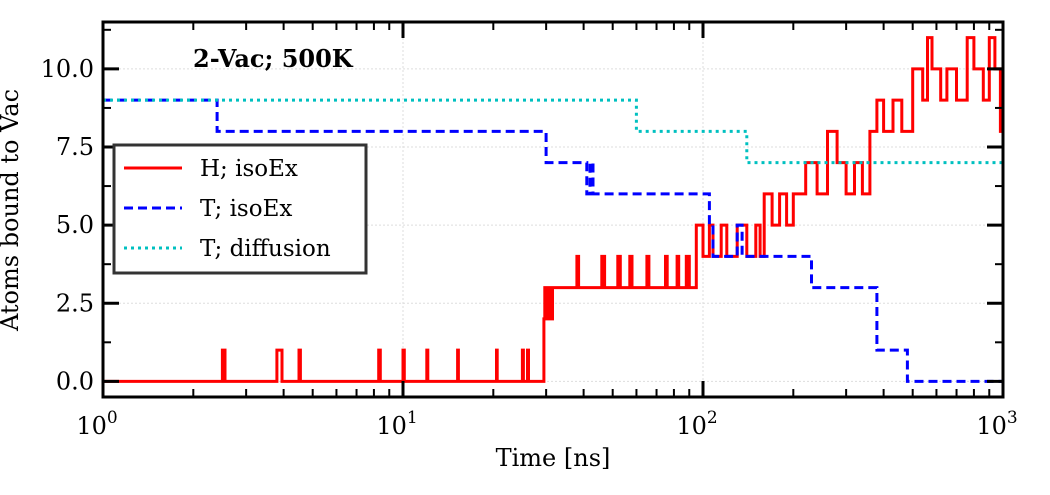 Image resolution: width=1050 pixels, height=495 pixels. Describe the element at coordinates (273, 58) in the screenshot. I see `chart-annotation: 2-Vac; 500K` at that location.